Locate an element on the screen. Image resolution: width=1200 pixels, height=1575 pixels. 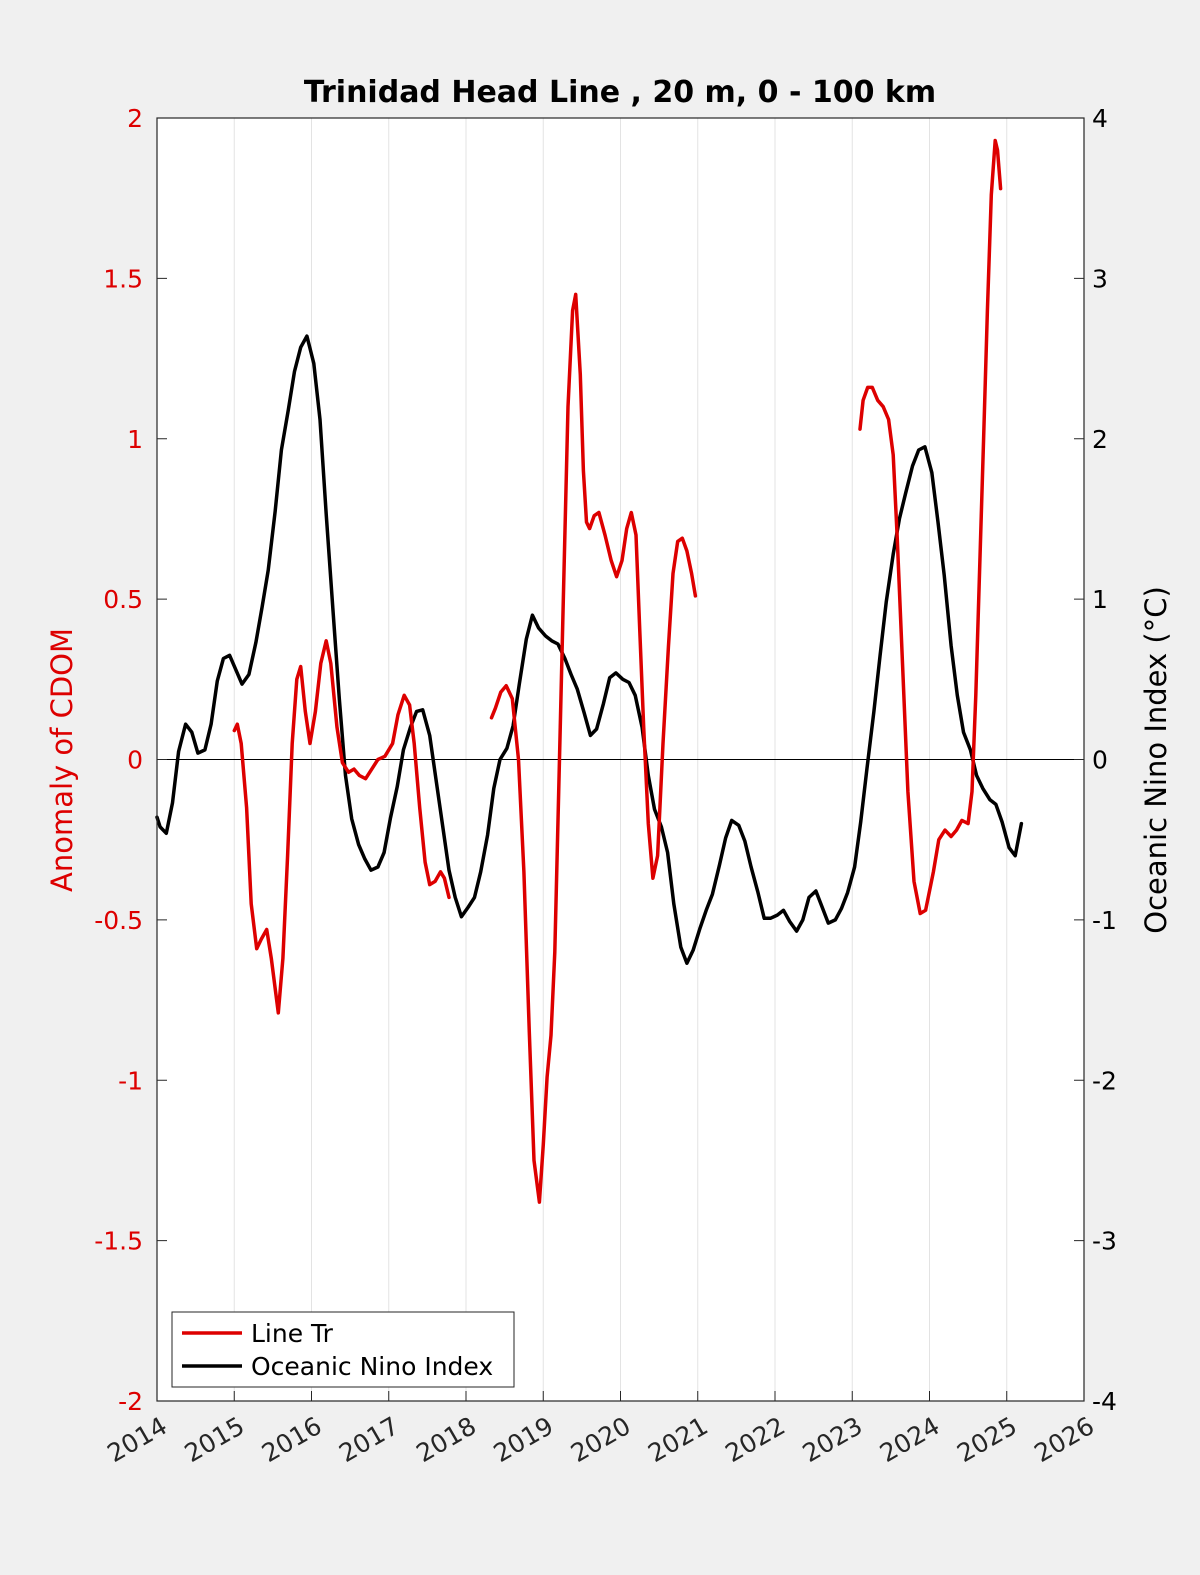
y-left-tick-label: -0.5 is located at coordinates (118, 920).